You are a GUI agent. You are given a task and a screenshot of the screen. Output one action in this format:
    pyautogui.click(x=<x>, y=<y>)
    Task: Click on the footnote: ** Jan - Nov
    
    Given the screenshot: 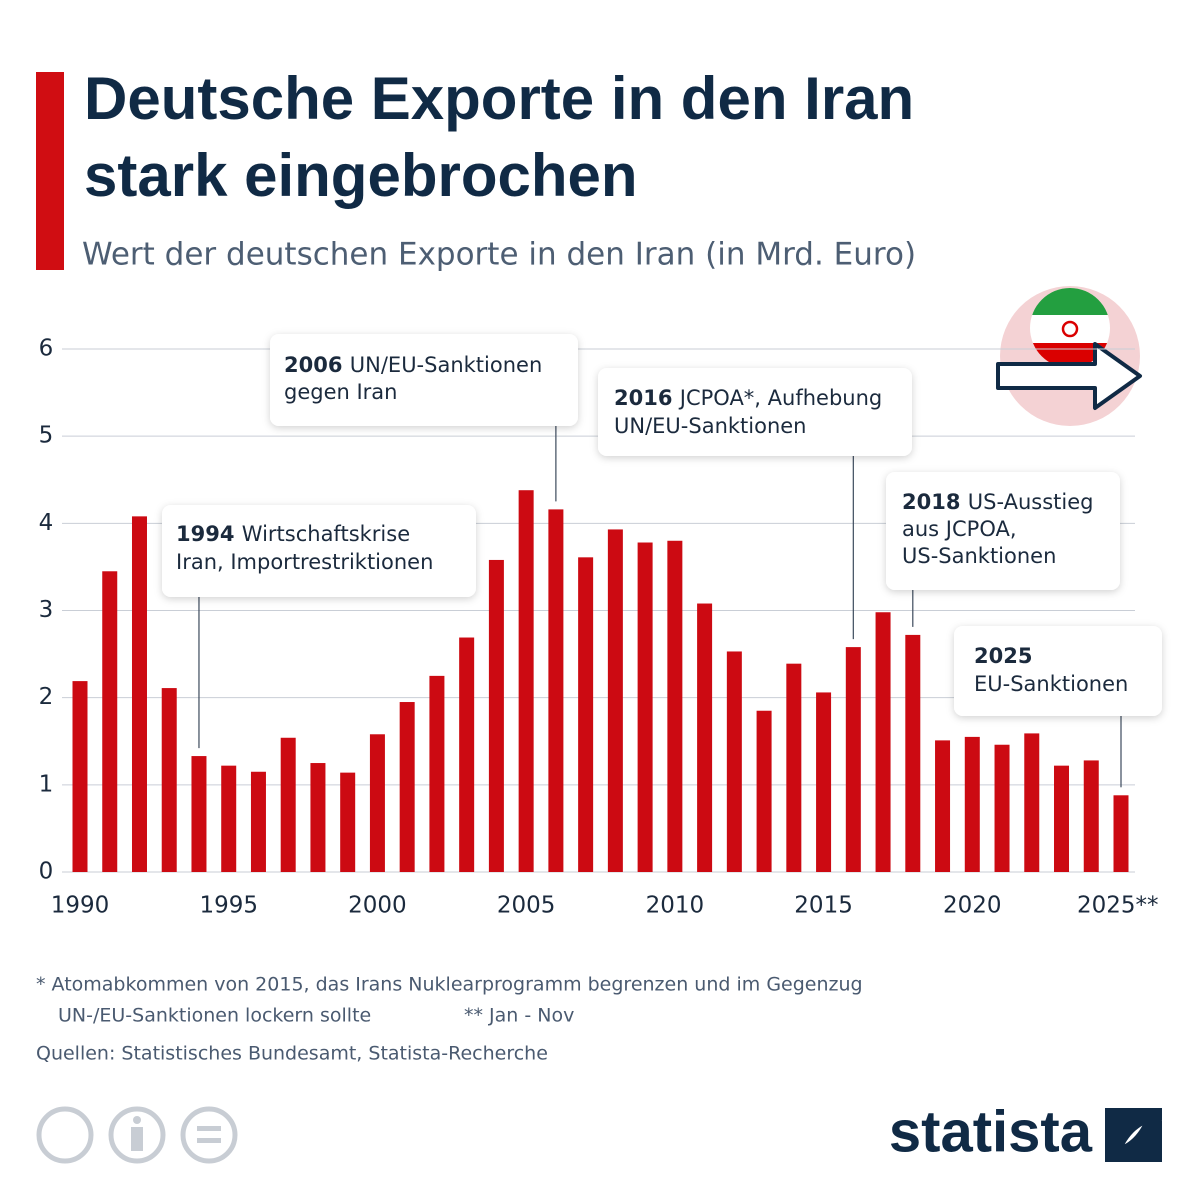 What is the action you would take?
    pyautogui.click(x=519, y=1016)
    